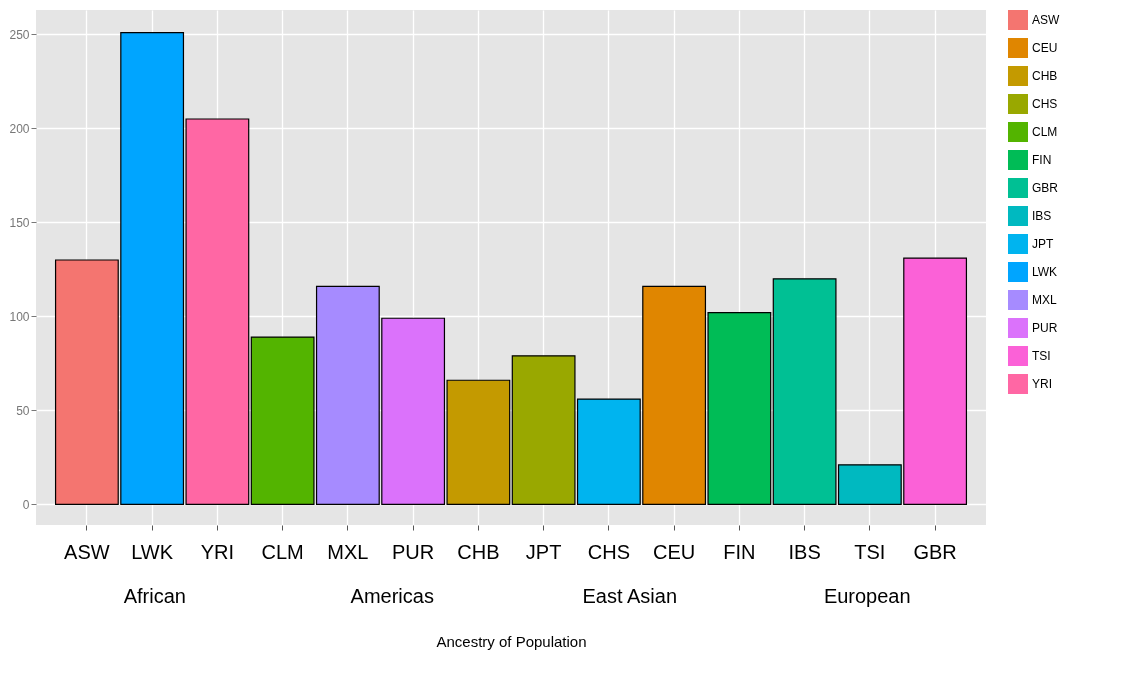 The image size is (1144, 681). Describe the element at coordinates (392, 596) in the screenshot. I see `text: Americas` at that location.